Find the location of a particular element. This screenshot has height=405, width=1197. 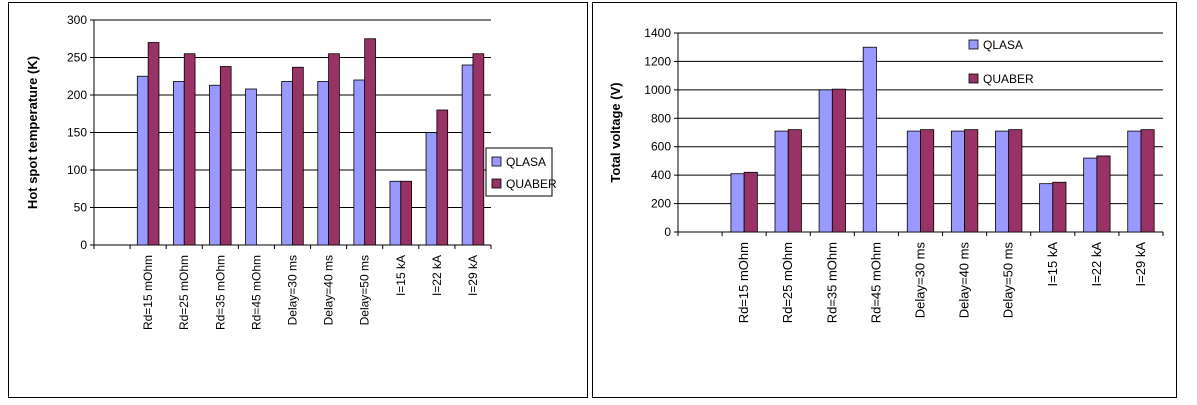

y-axis-title: Hot spot temperature (K) is located at coordinates (32, 132).